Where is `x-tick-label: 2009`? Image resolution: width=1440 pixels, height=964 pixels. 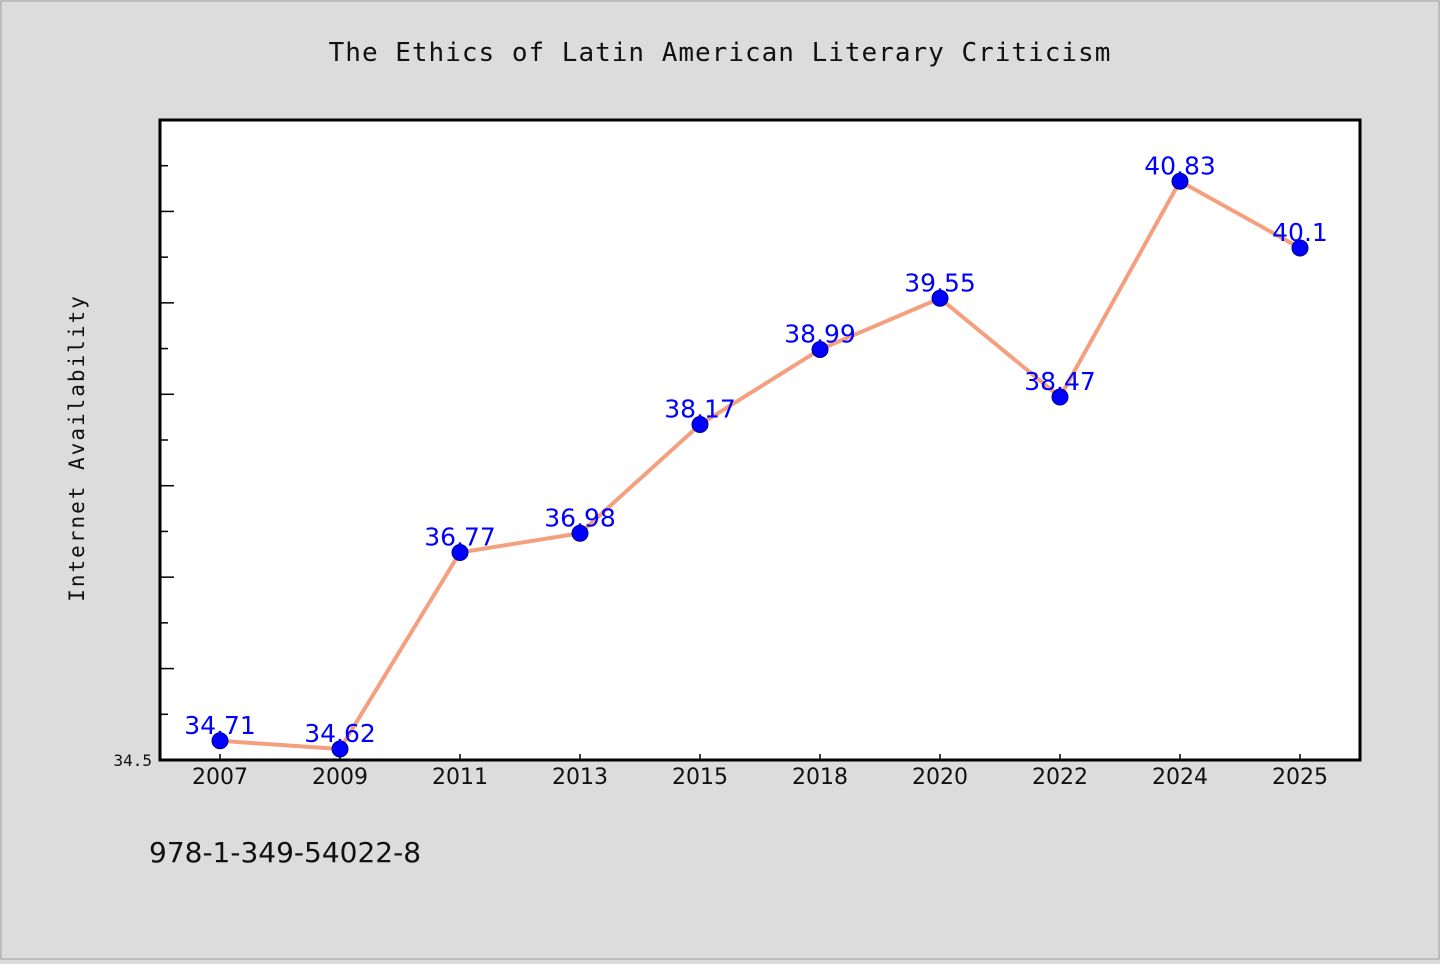
x-tick-label: 2009 is located at coordinates (340, 777).